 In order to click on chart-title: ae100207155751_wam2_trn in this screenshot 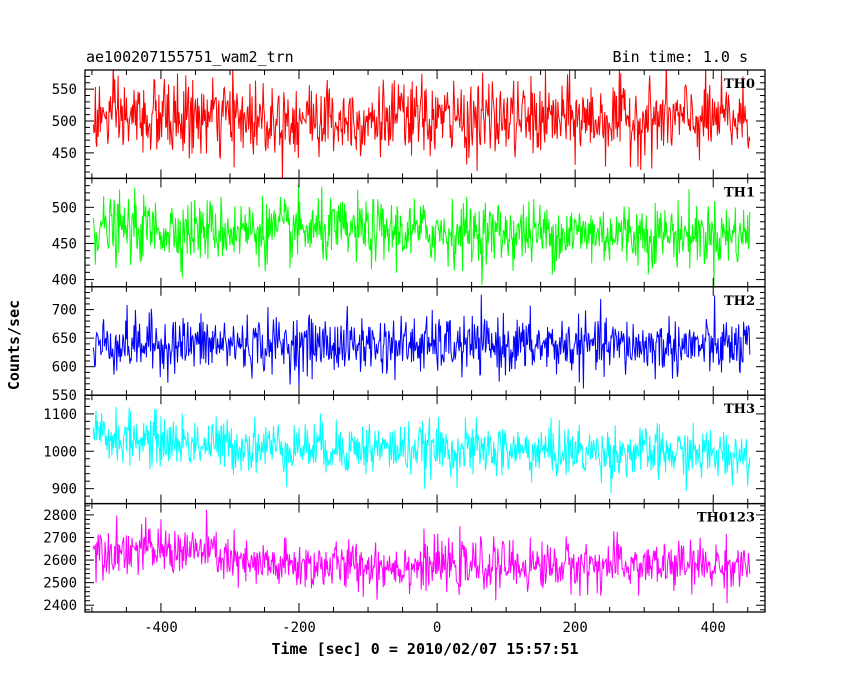, I will do `click(190, 57)`.